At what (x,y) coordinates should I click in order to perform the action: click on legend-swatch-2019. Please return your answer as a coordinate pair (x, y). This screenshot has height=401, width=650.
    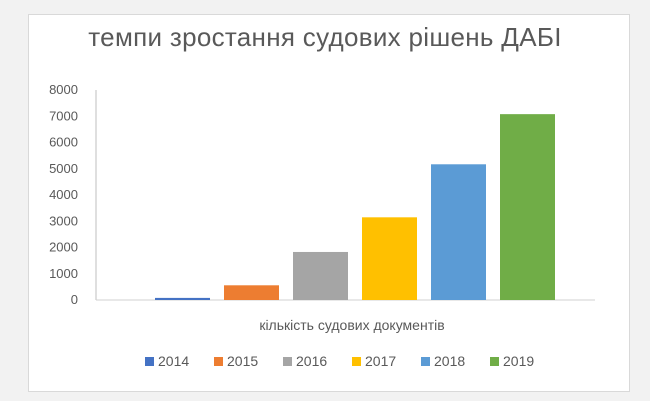
    Looking at the image, I should click on (494, 361).